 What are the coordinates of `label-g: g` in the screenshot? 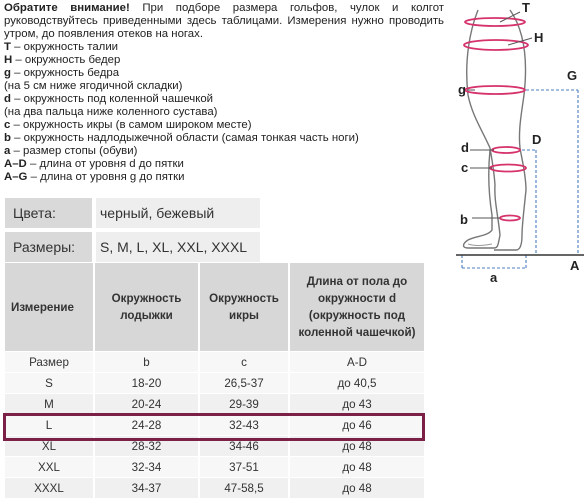 It's located at (462, 89).